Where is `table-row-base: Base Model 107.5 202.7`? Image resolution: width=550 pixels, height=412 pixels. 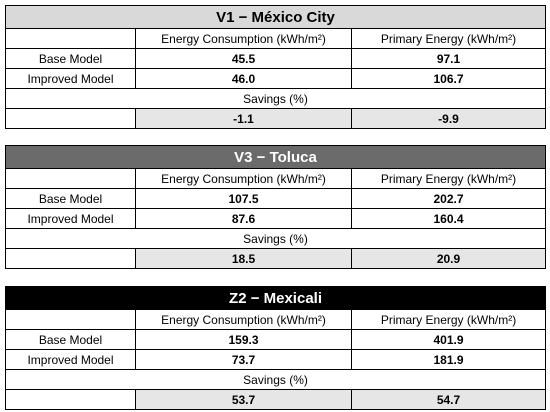 table-row-base: Base Model 107.5 202.7 is located at coordinates (275, 198).